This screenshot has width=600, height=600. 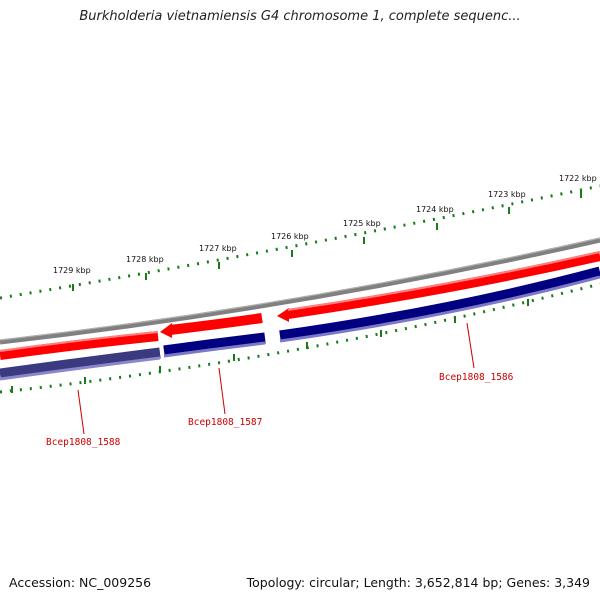 I want to click on tick-label-1722: 1722 kbp, so click(x=578, y=178).